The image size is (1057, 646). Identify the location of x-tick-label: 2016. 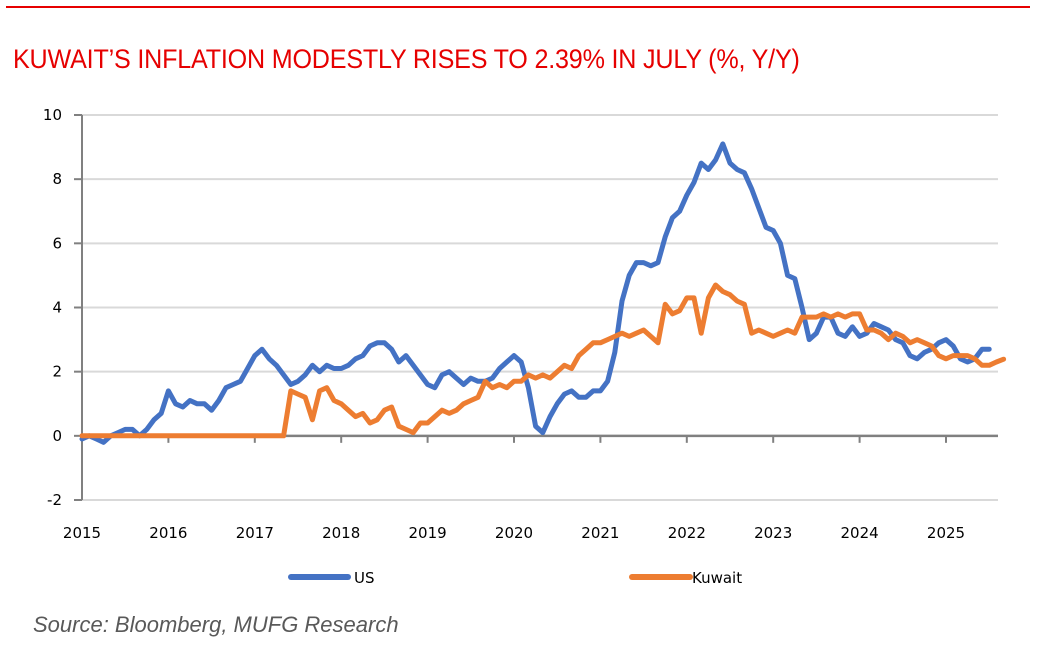
(168, 533).